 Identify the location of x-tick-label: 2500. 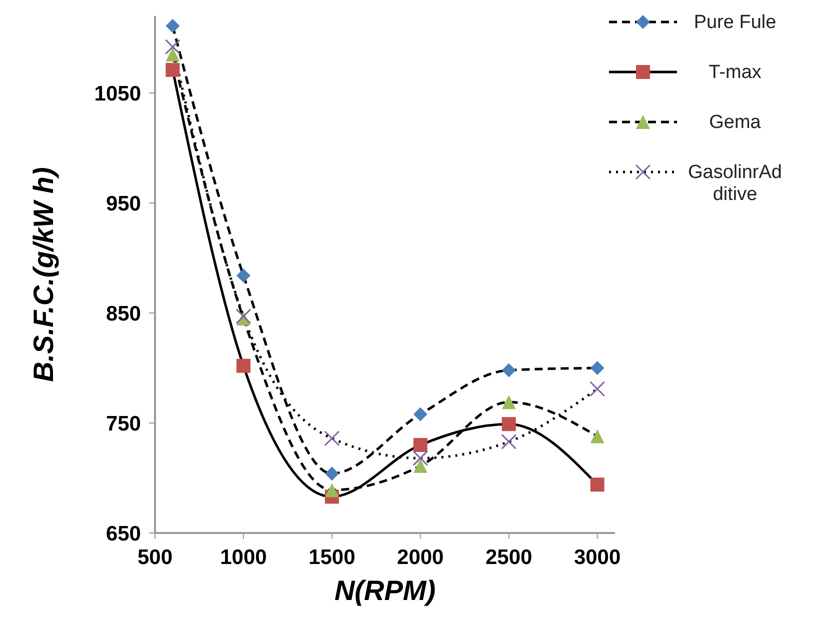
(508, 557).